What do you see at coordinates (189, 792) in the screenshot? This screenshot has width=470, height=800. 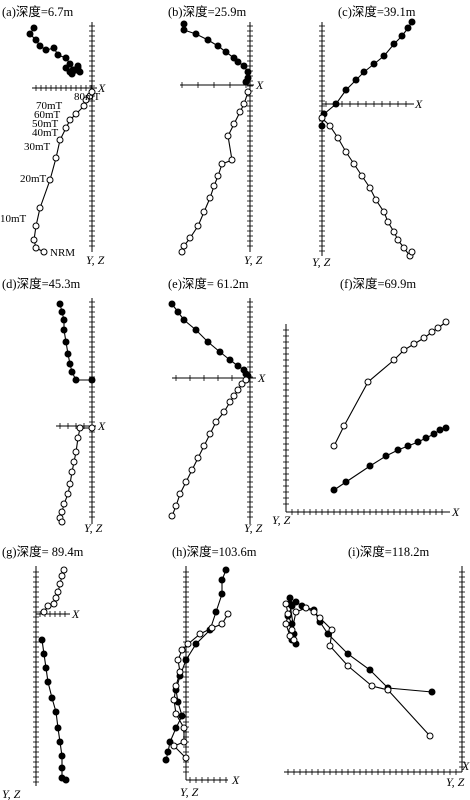 I see `panel-h-yz-label: Y, Z` at bounding box center [189, 792].